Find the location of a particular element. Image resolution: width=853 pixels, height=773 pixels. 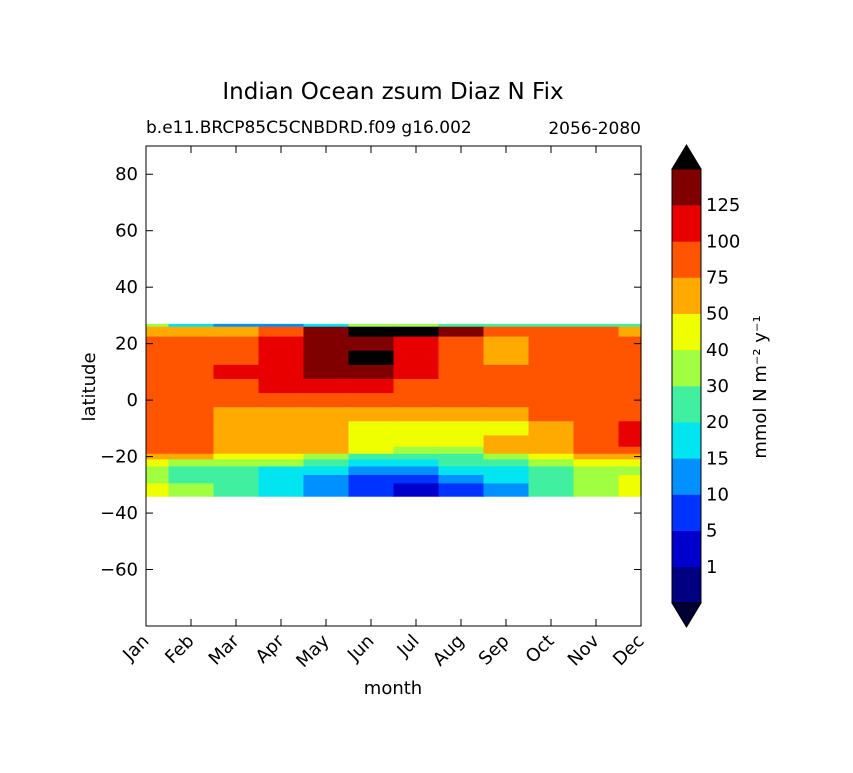

heatmap-cells is located at coordinates (394, 410).